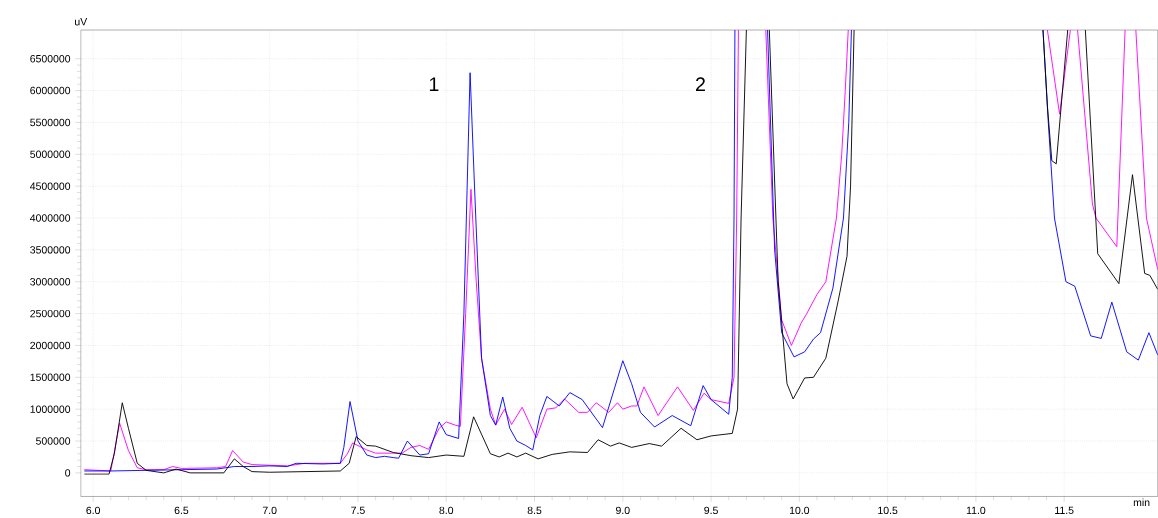 This screenshot has width=1158, height=518. I want to click on y-tick-label: 0, so click(68, 472).